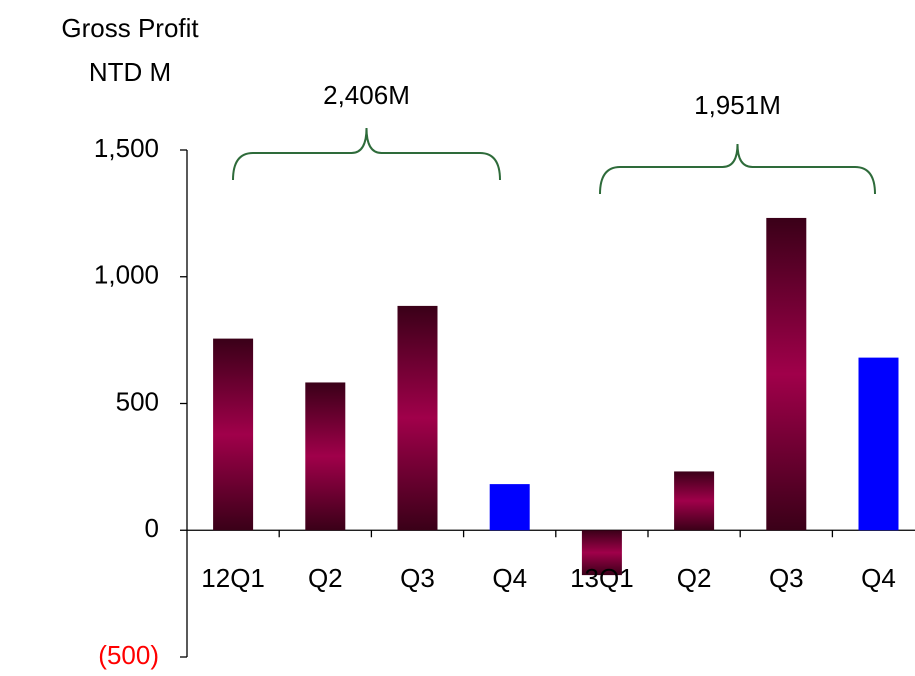 The width and height of the screenshot is (915, 676). What do you see at coordinates (128, 655) in the screenshot?
I see `y-tick-label: (500)` at bounding box center [128, 655].